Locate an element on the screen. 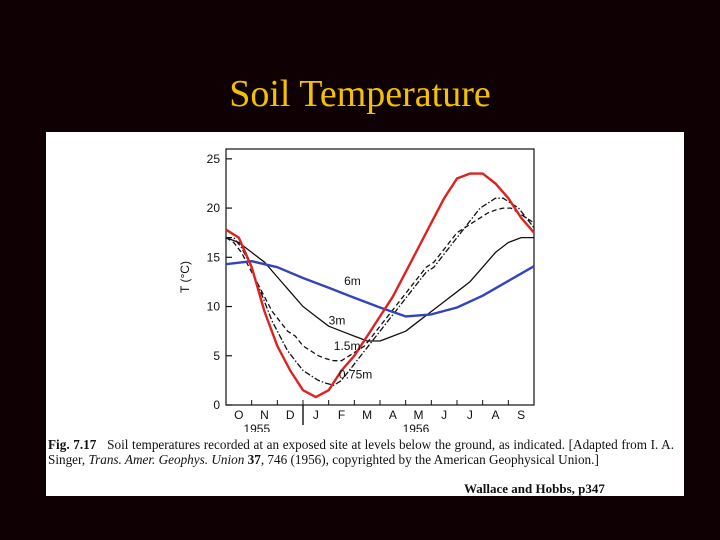  y-tick-label-0: 0 is located at coordinates (216, 405).